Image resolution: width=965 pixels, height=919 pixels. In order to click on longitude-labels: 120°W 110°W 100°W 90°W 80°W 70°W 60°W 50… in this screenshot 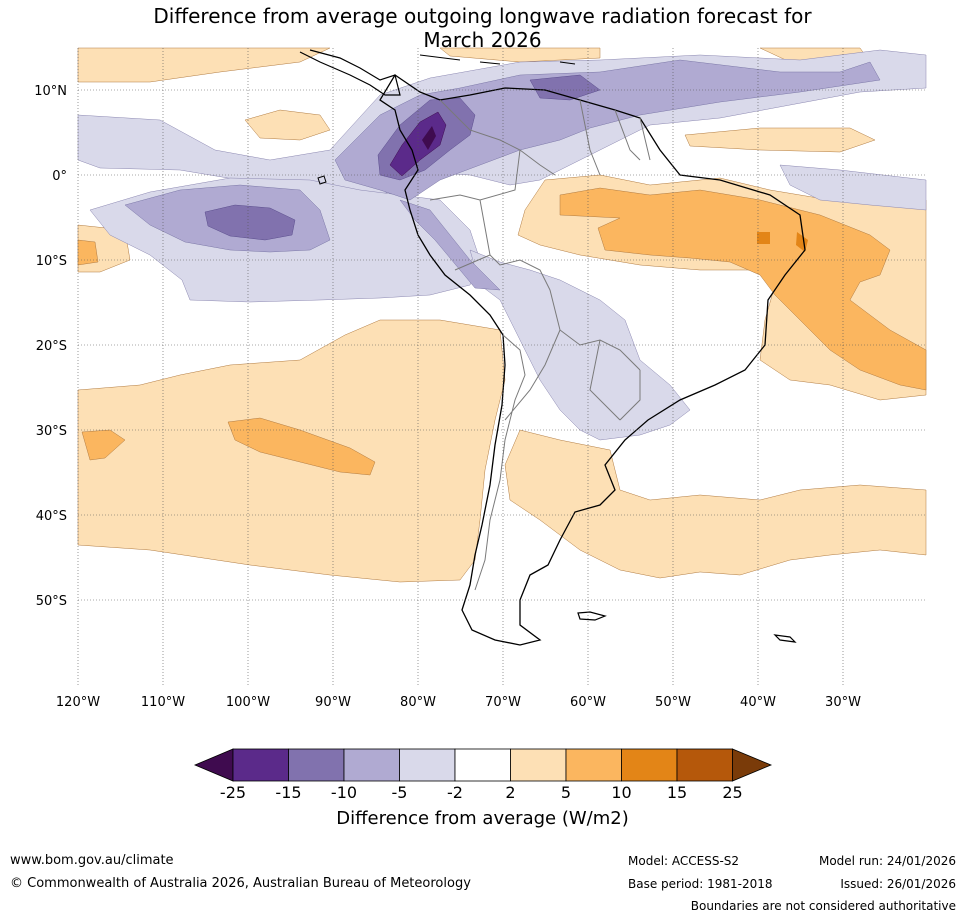, I will do `click(458, 702)`.